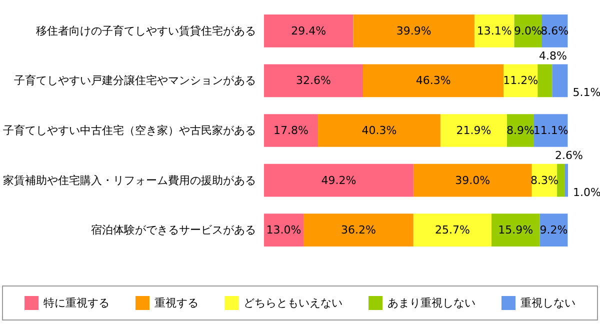  Describe the element at coordinates (552, 55) in the screenshot. I see `data-label: 4.8%` at that location.